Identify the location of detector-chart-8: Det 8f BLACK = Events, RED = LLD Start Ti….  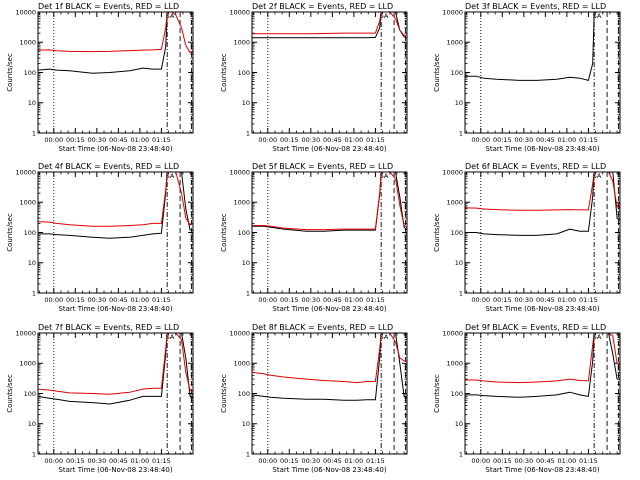
(314, 398).